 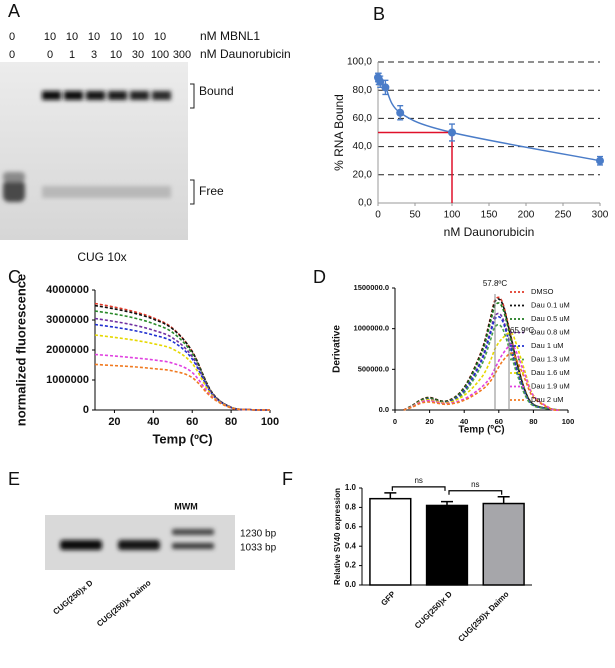 I want to click on y-tick-label: 4000000, so click(x=67, y=290).